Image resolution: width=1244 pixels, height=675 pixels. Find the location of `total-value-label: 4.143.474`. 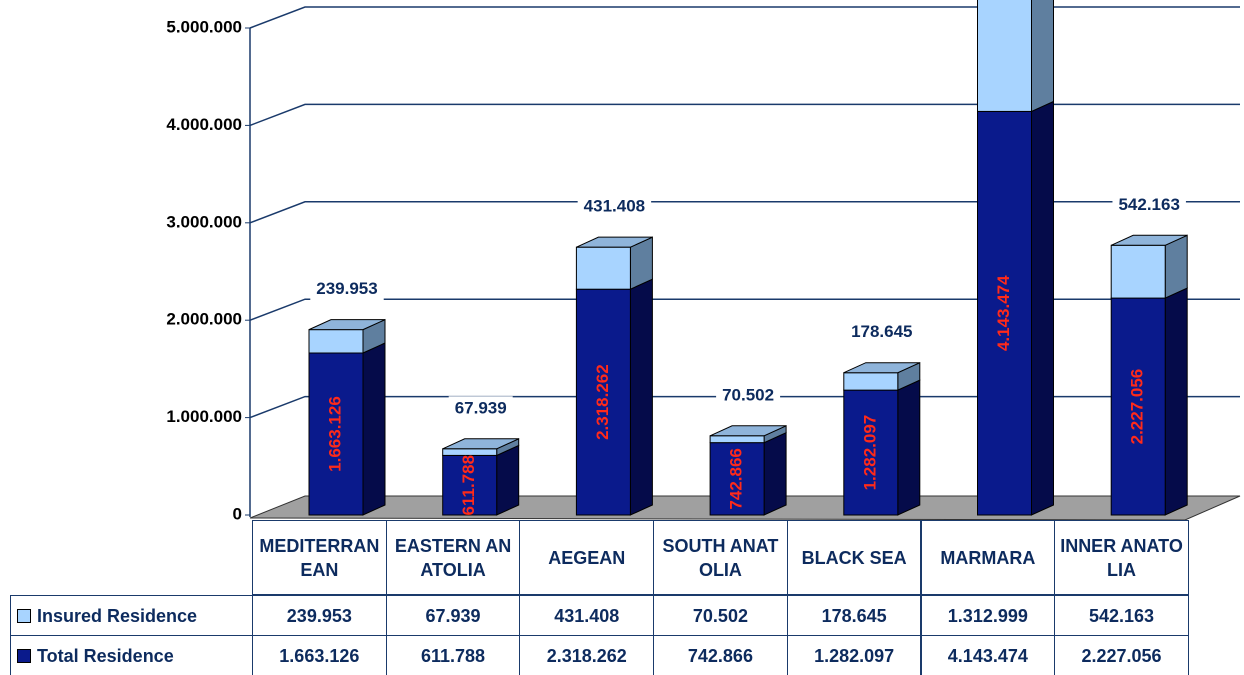

total-value-label: 4.143.474 is located at coordinates (1003, 313).